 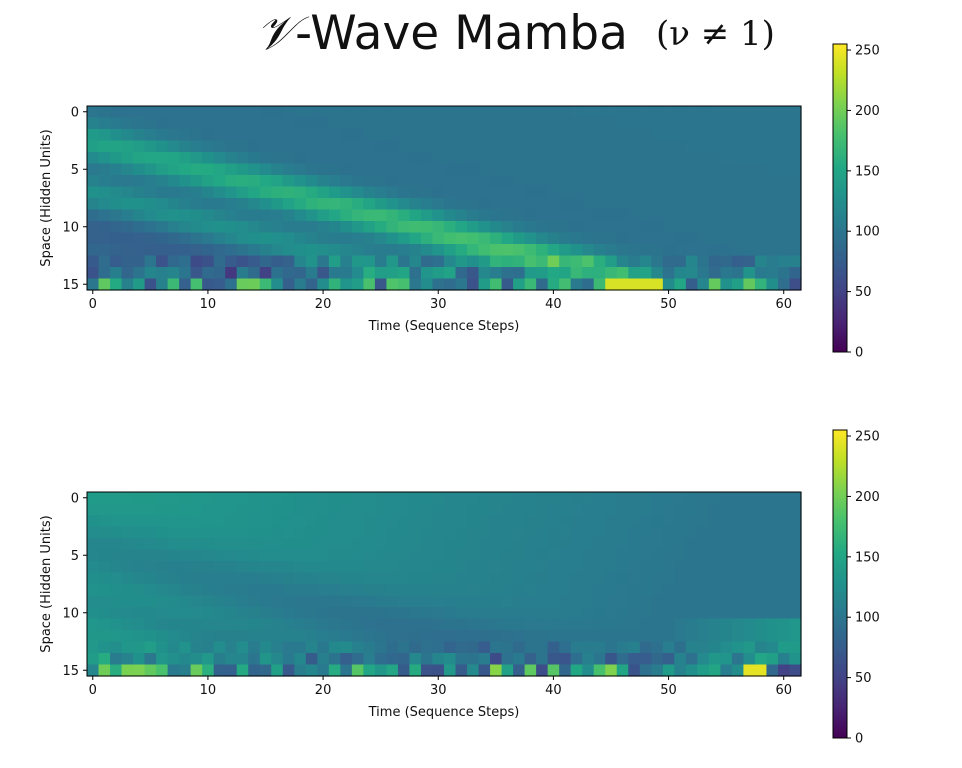 I want to click on colorbar-tick-label: 100, so click(x=867, y=232).